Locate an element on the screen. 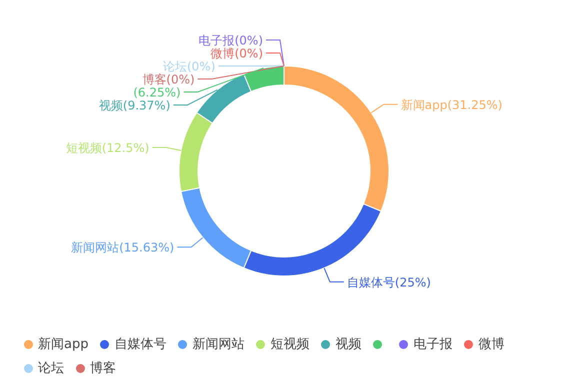  text: 论坛(0%) is located at coordinates (189, 67).